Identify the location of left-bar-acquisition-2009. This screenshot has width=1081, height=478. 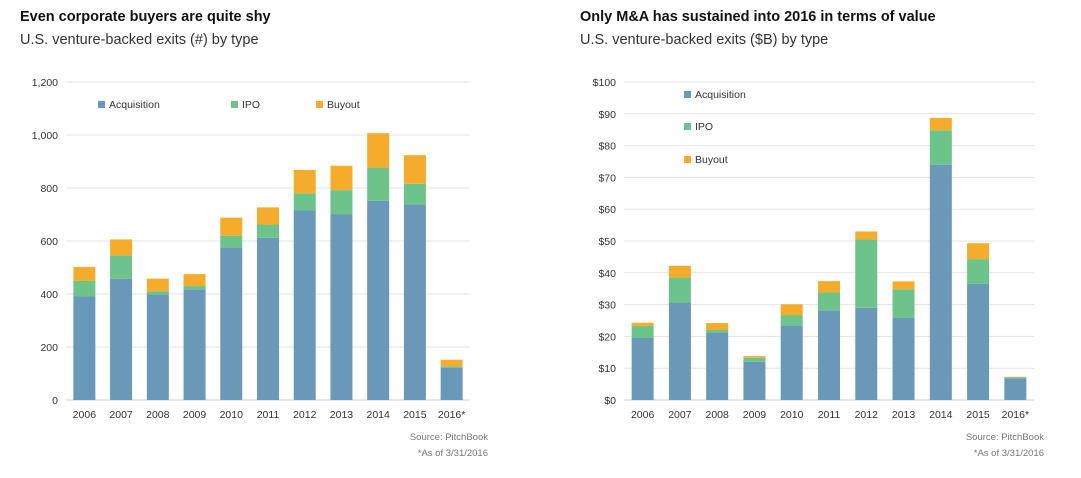
(194, 344).